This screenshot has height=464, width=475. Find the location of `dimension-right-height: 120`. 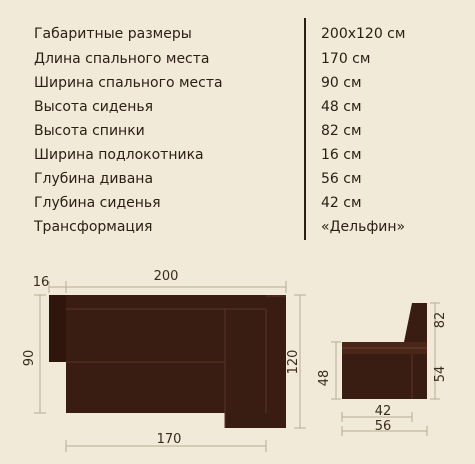

dimension-right-height: 120 is located at coordinates (296, 361).